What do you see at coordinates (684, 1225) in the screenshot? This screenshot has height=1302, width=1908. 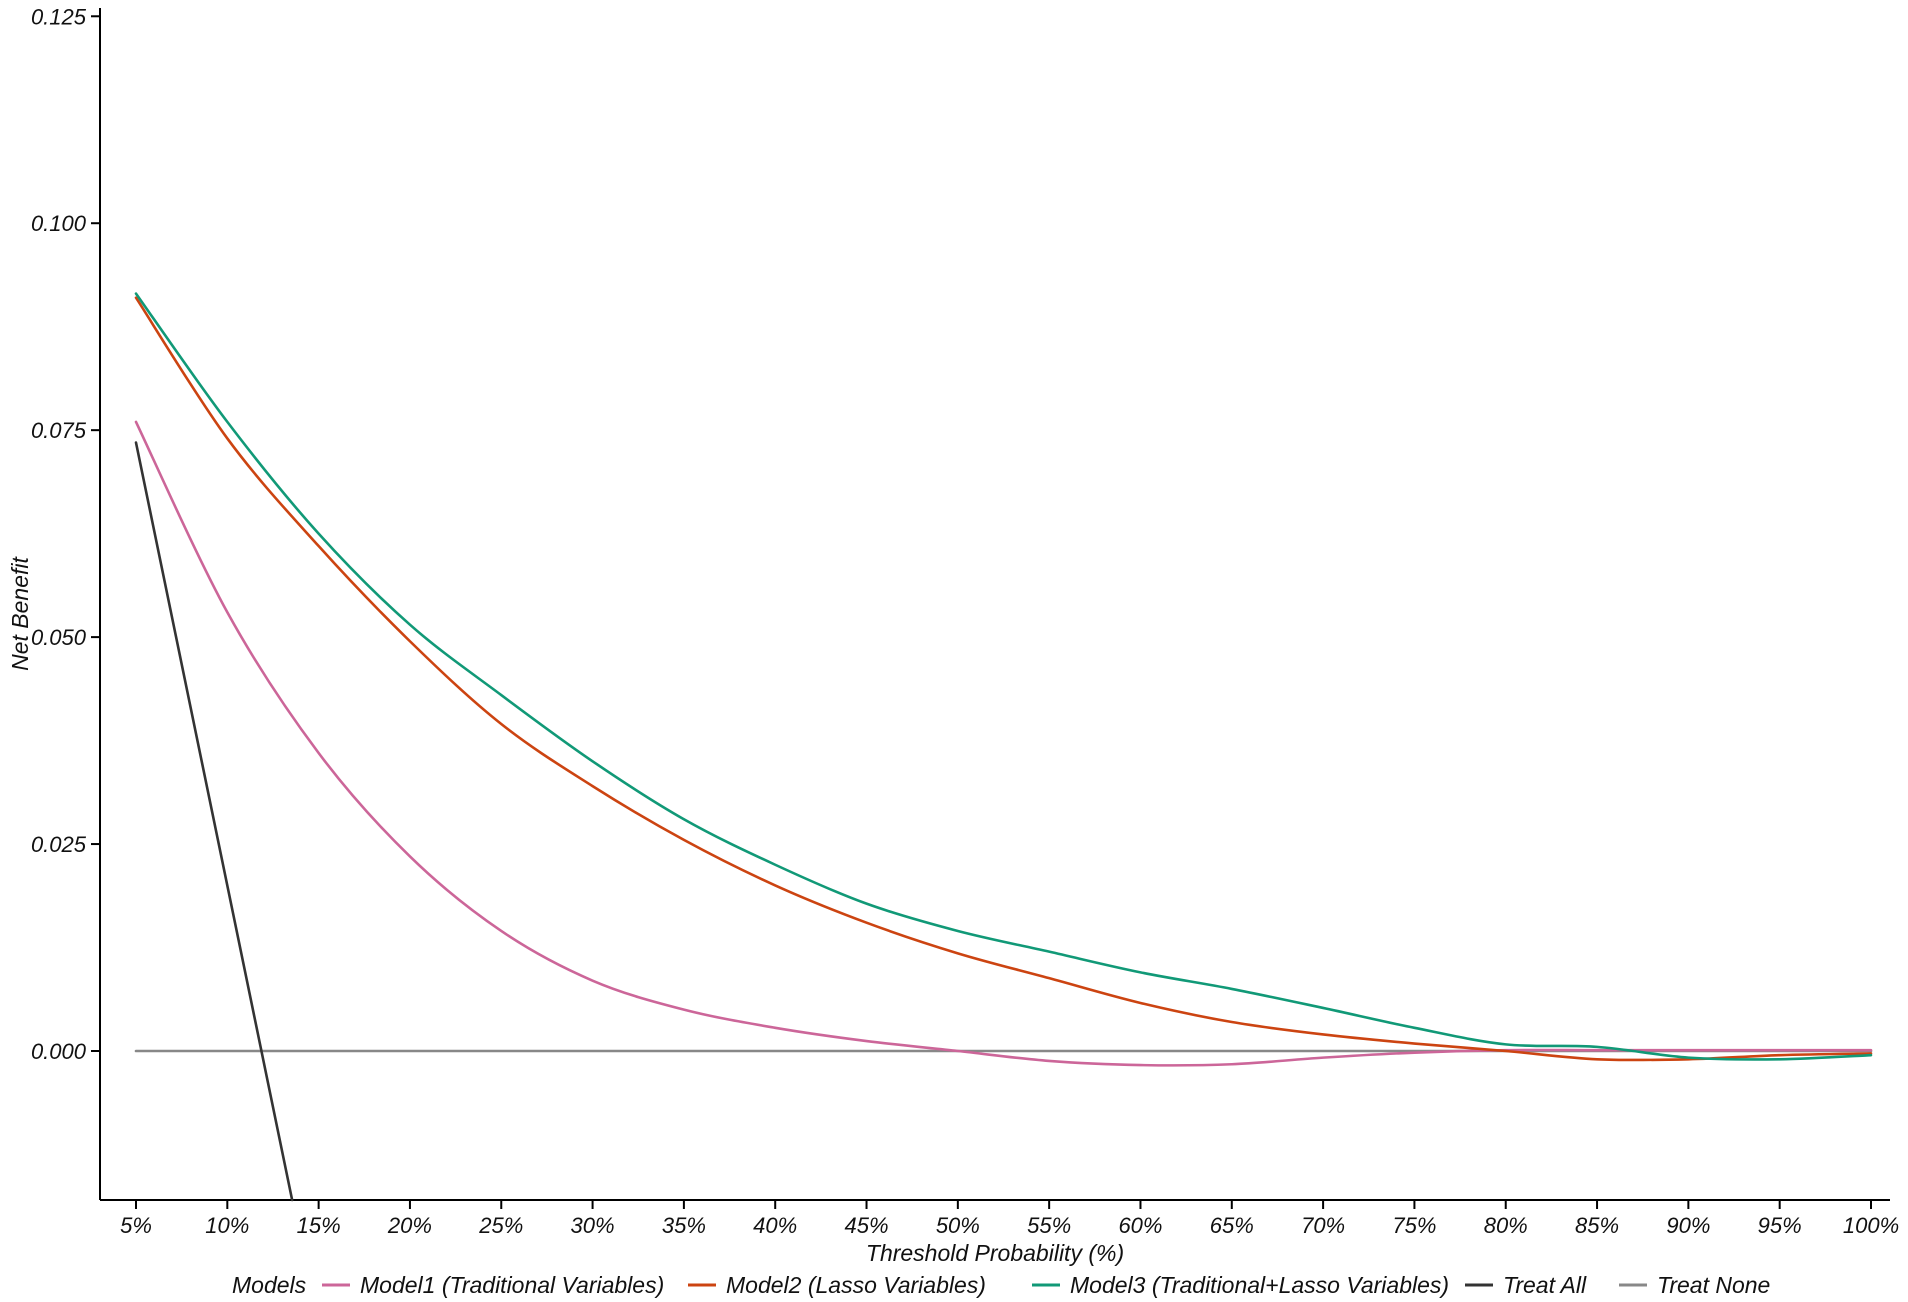 I see `x-tick-label: 35%` at bounding box center [684, 1225].